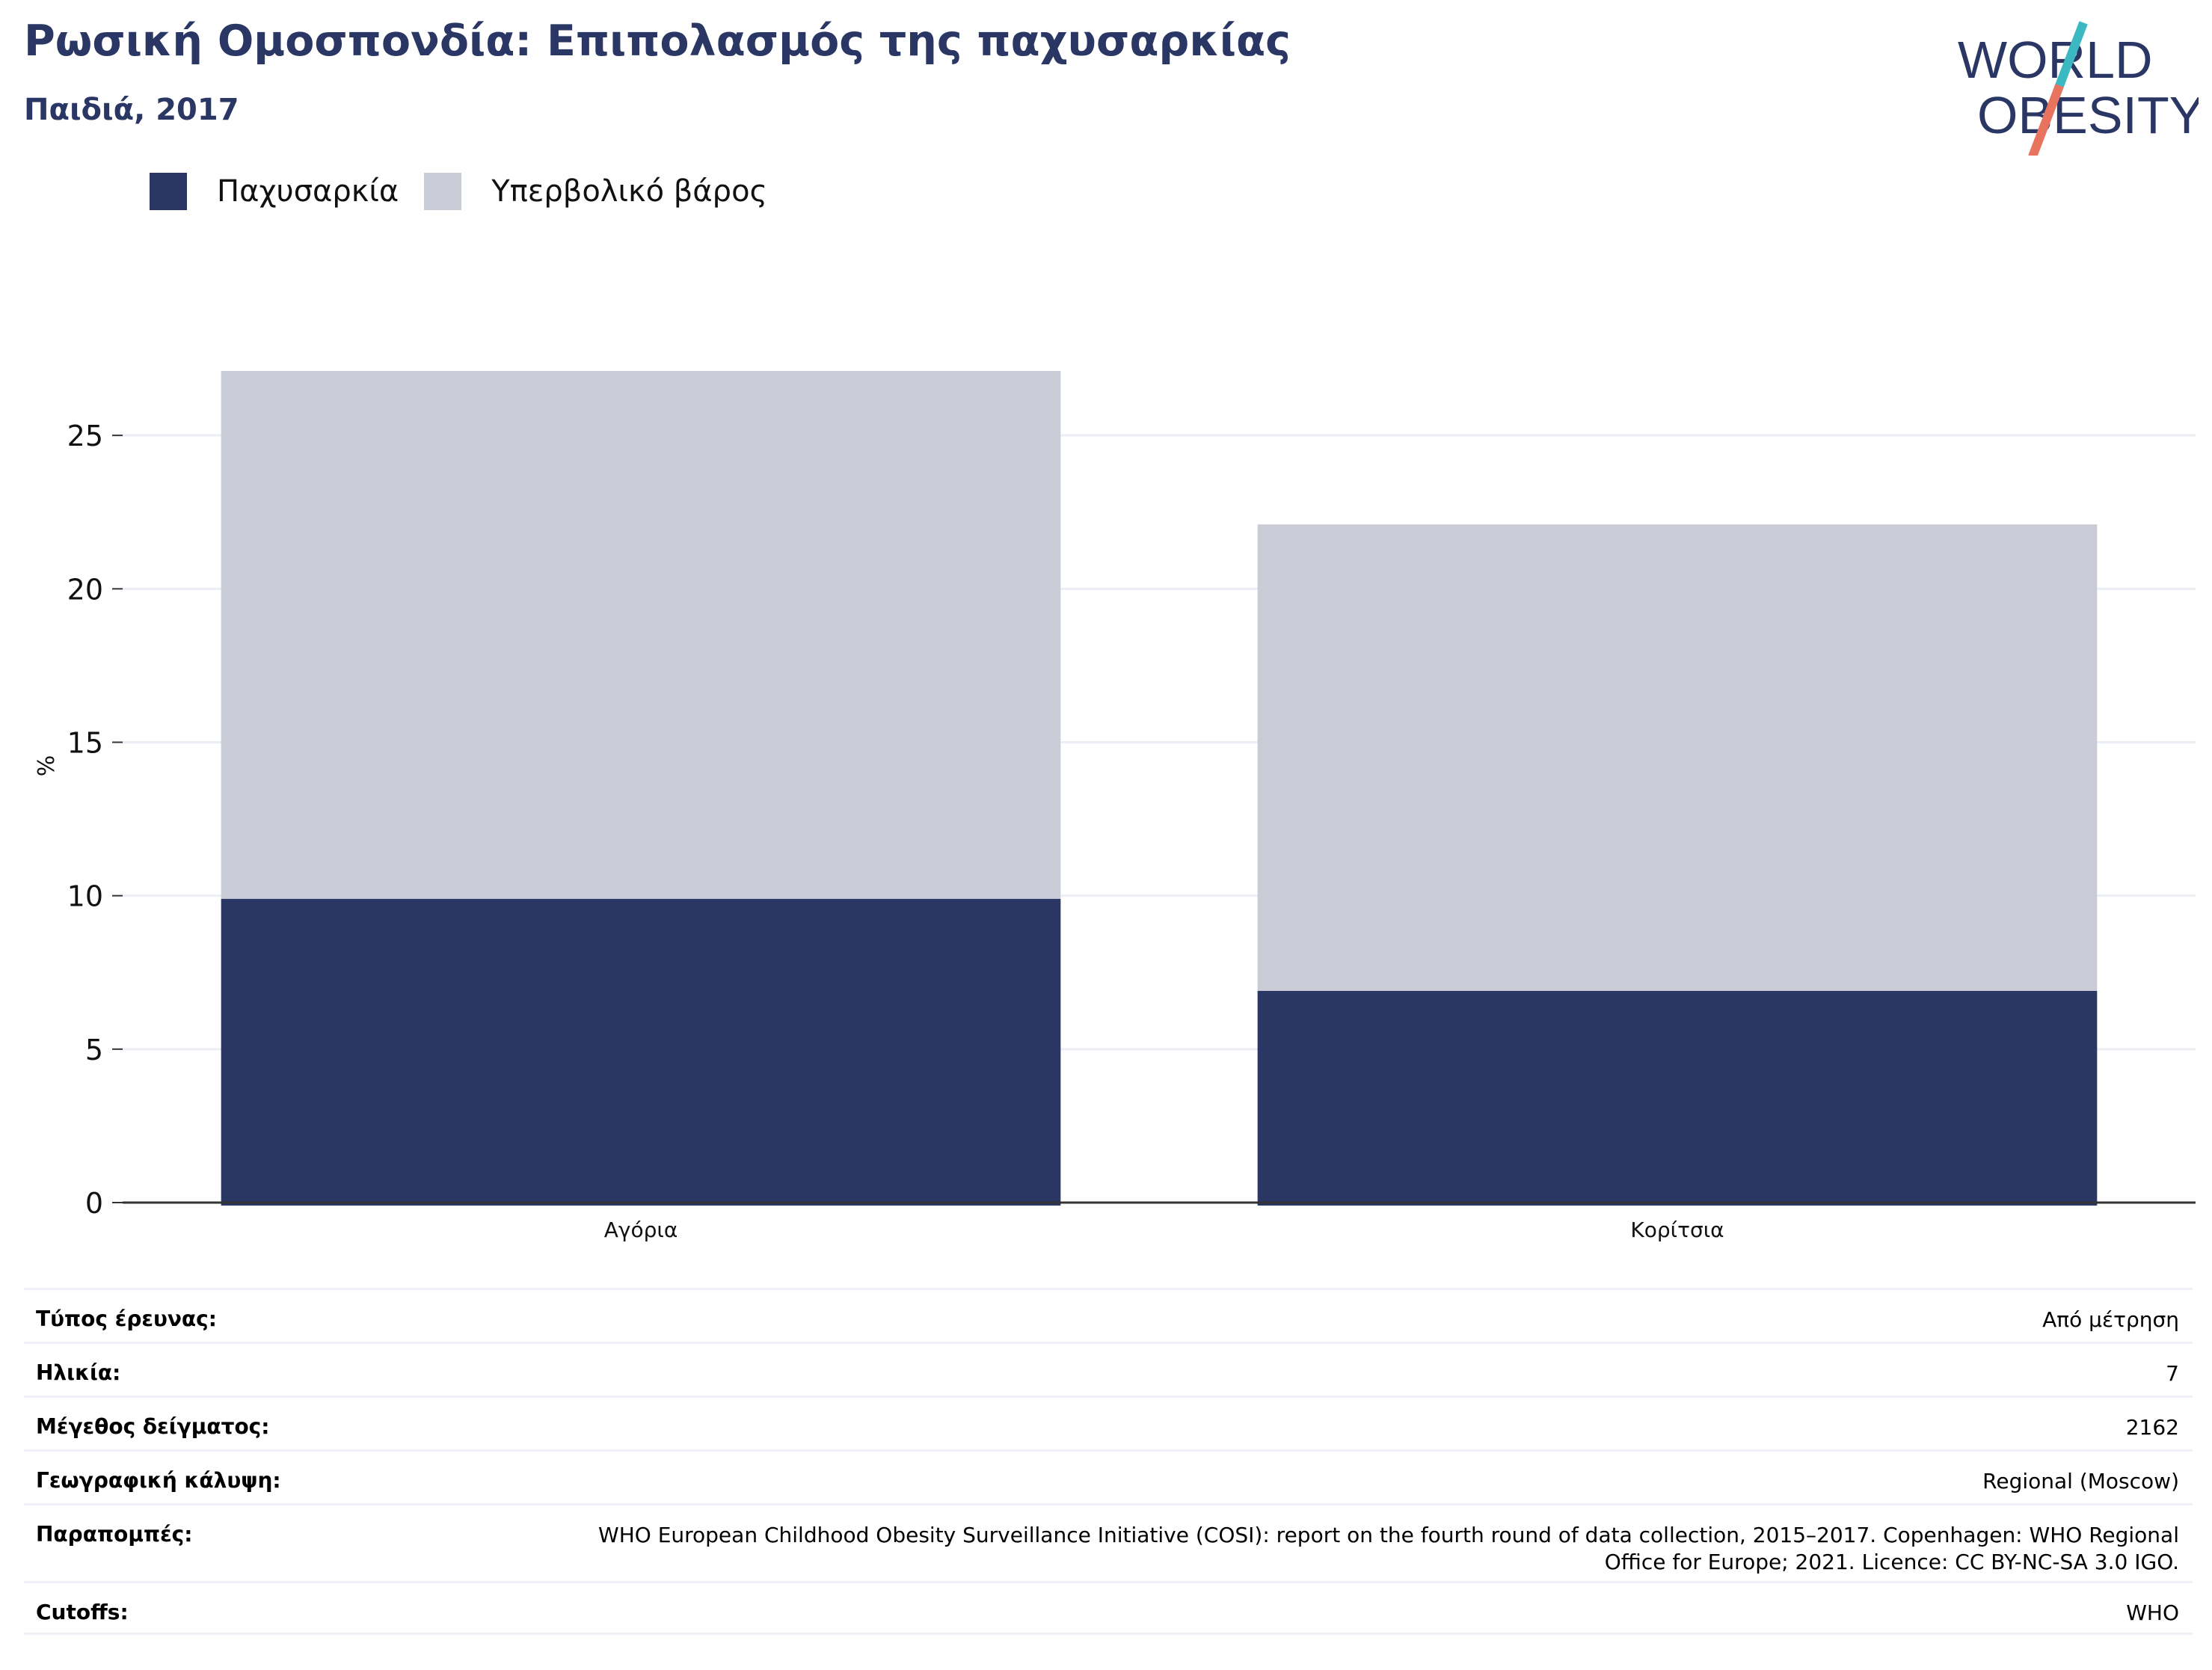 The width and height of the screenshot is (2212, 1670). I want to click on chart-legend: Παχυσαρκία Υπερβολικό βάρος, so click(471, 191).